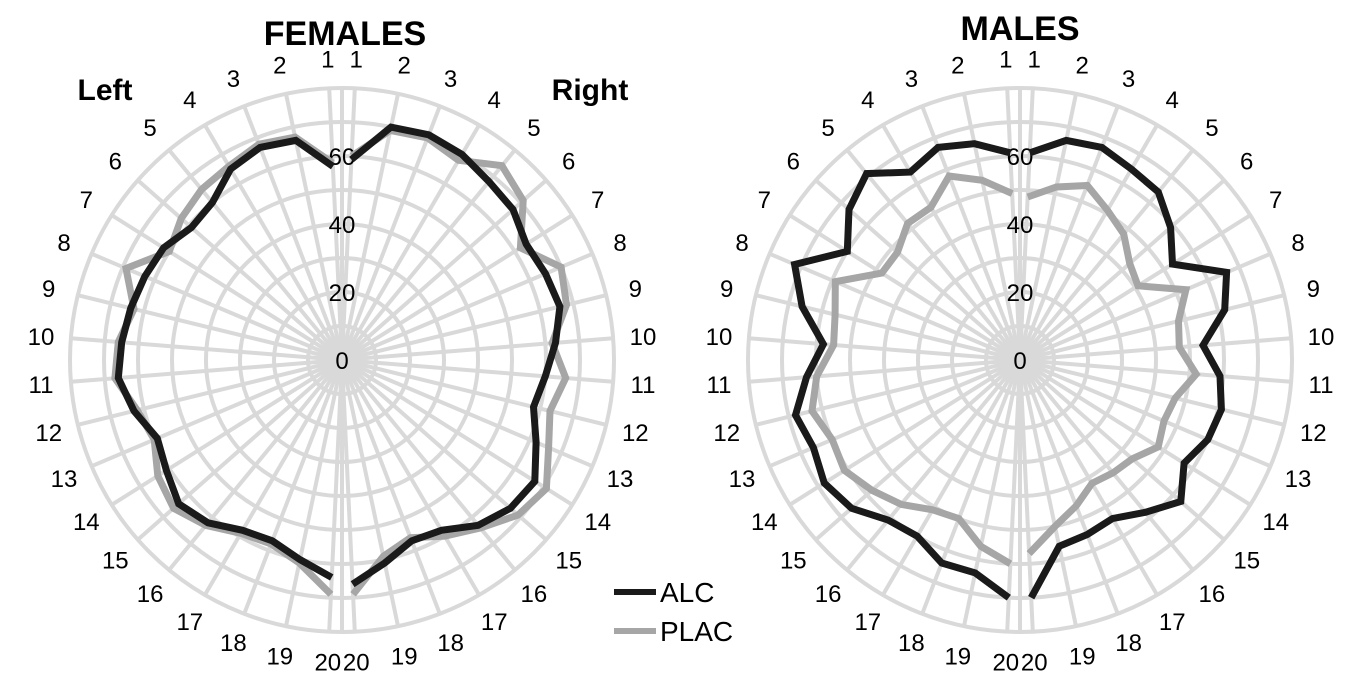  I want to click on females-title: FEMALES, so click(345, 34).